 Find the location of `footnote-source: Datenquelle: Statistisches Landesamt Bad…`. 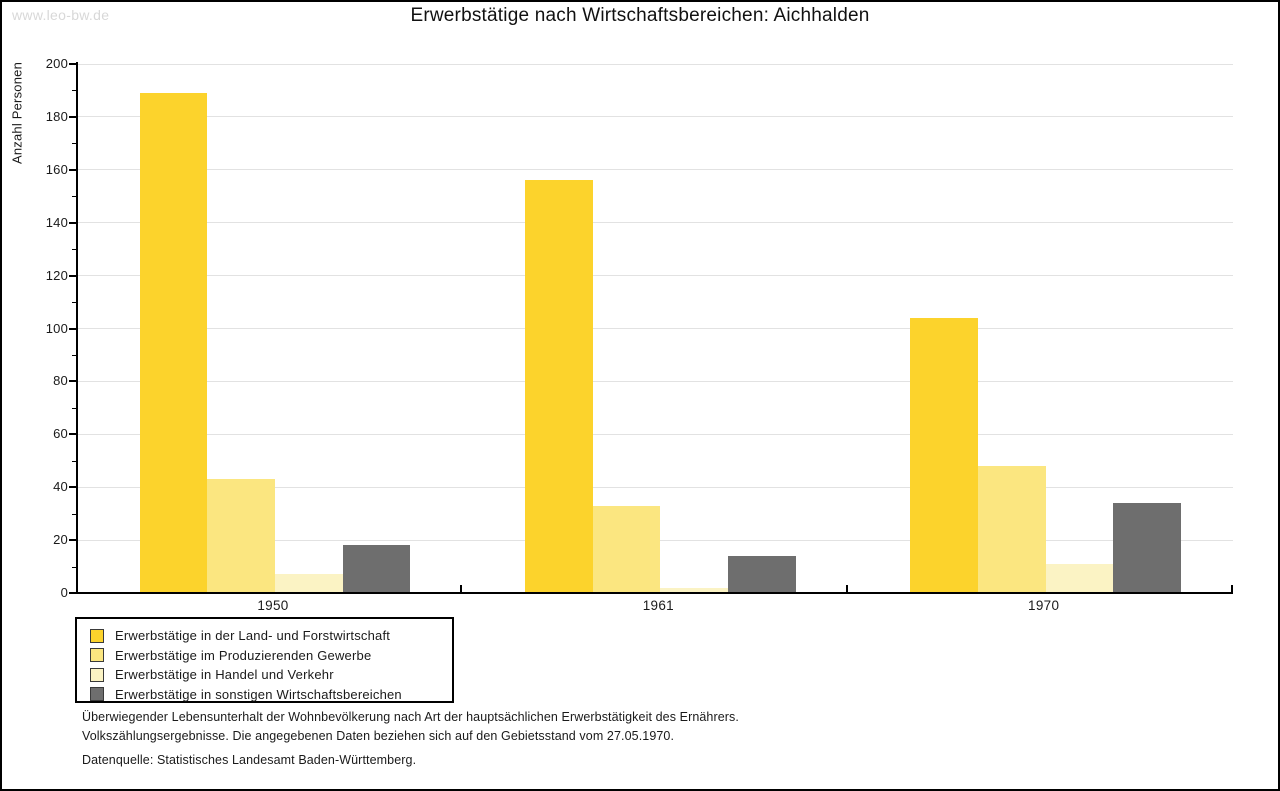

footnote-source: Datenquelle: Statistisches Landesamt Bad… is located at coordinates (249, 760).